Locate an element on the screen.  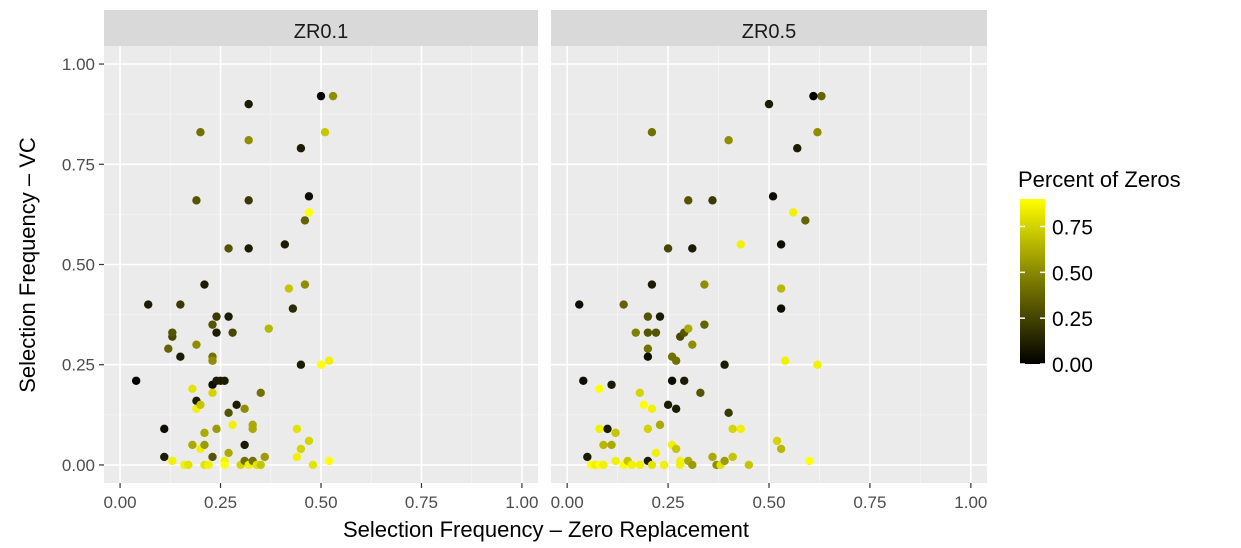
legend-ticks: 0.00 0.25 0.50 0.75 is located at coordinates (1056, 297).